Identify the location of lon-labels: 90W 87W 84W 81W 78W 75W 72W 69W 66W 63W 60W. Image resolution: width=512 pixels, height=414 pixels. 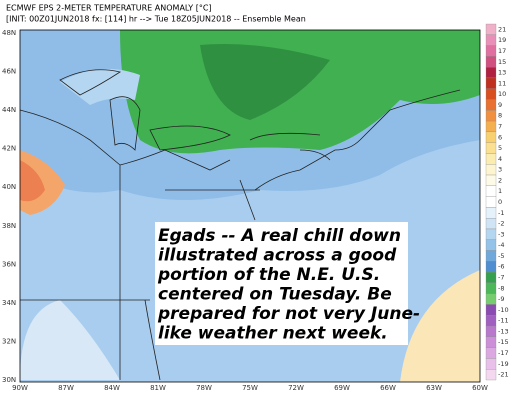
(250, 388).